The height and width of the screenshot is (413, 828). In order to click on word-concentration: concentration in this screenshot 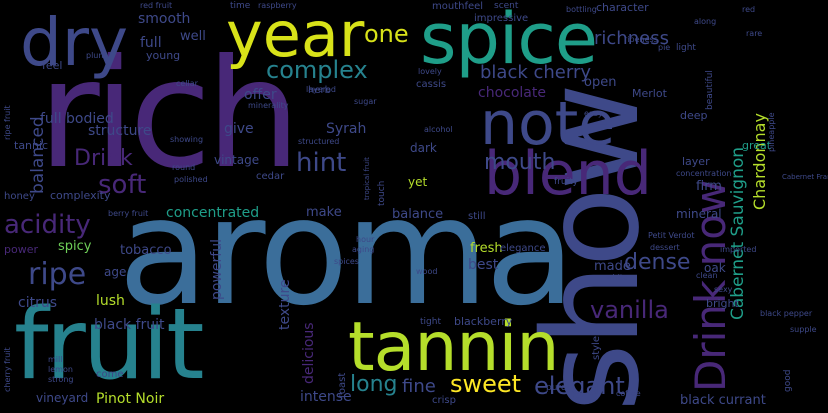, I will do `click(704, 173)`.